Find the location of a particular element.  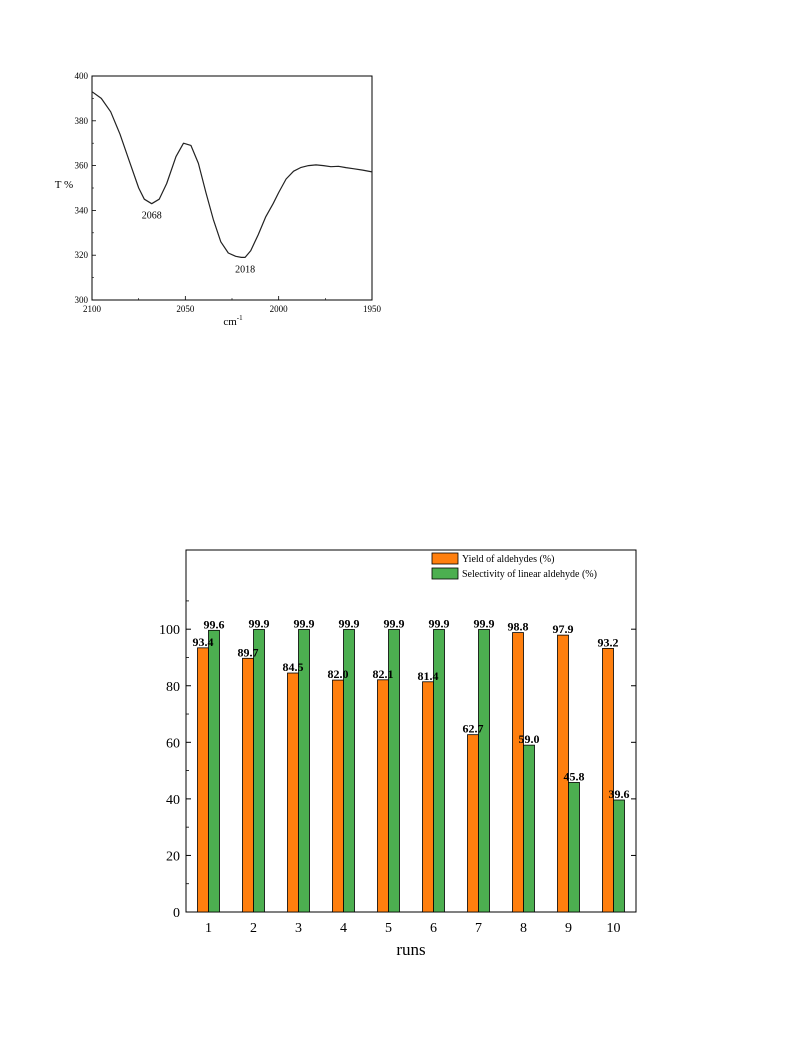

ir-peak-label: 2018 is located at coordinates (245, 269).